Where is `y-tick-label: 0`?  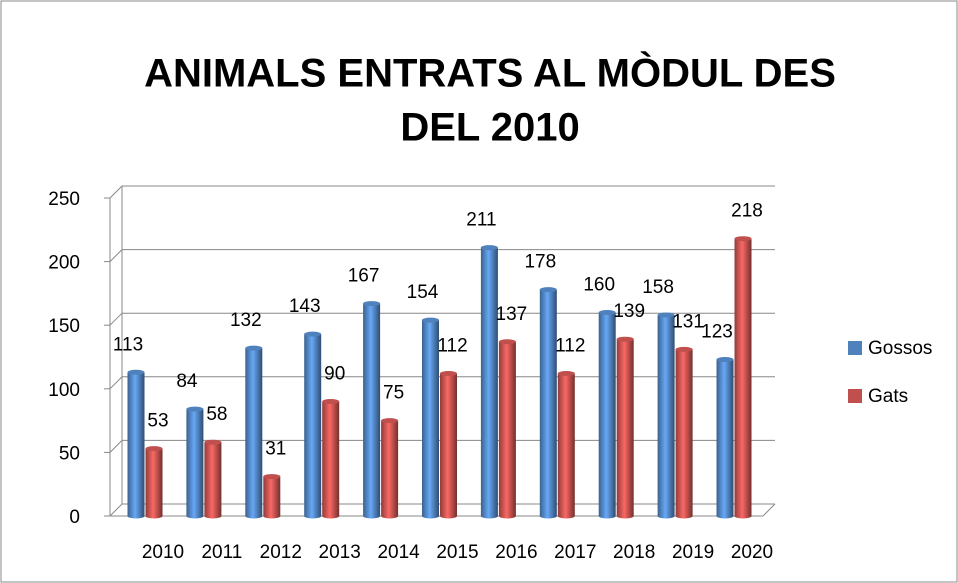 y-tick-label: 0 is located at coordinates (74, 517).